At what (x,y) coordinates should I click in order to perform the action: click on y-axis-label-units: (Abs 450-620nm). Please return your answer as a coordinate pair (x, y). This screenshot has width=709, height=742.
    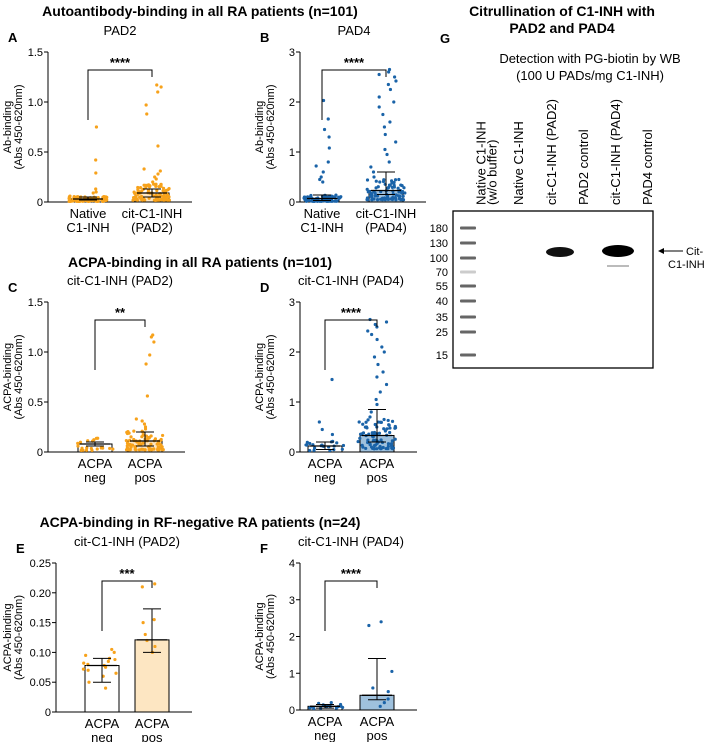
    Looking at the image, I should click on (271, 636).